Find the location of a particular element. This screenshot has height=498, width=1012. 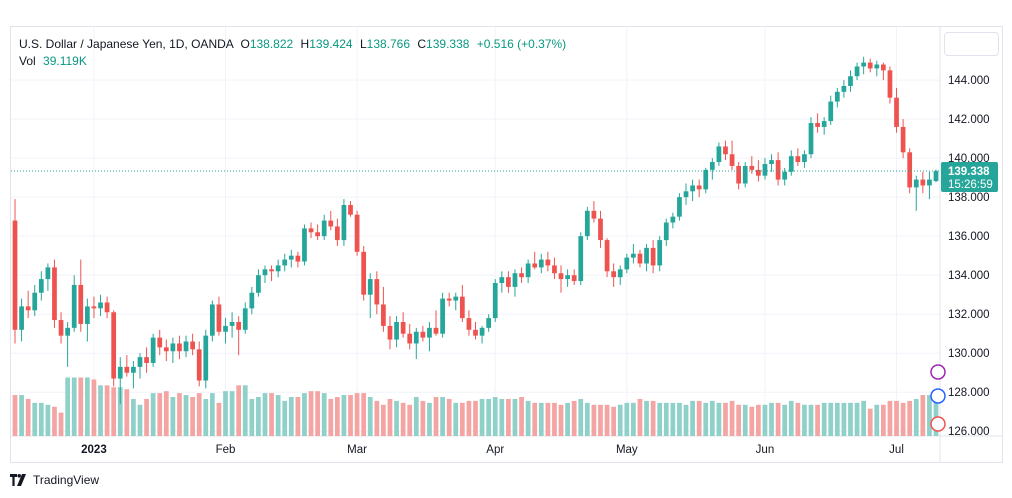

y-tick-label: 130.000 is located at coordinates (969, 354).